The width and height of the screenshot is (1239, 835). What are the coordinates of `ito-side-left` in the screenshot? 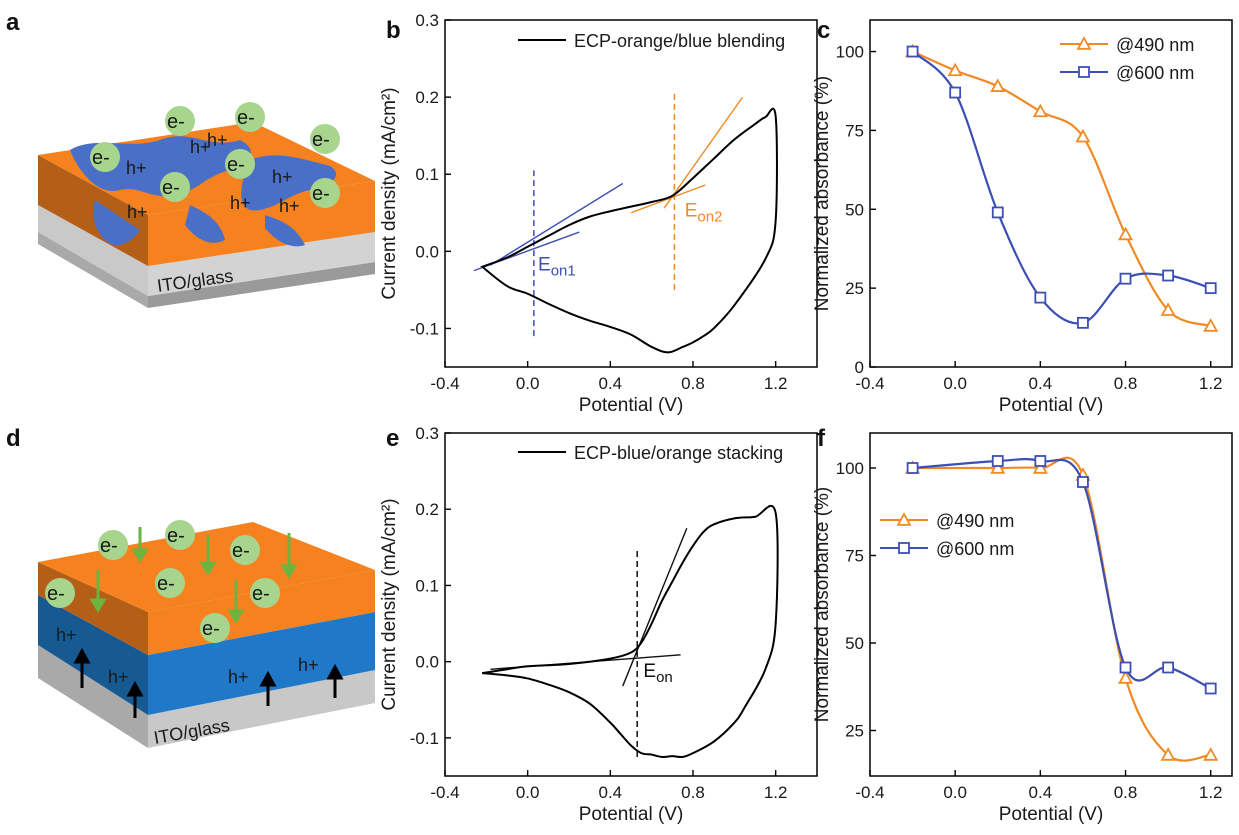 It's located at (93, 250).